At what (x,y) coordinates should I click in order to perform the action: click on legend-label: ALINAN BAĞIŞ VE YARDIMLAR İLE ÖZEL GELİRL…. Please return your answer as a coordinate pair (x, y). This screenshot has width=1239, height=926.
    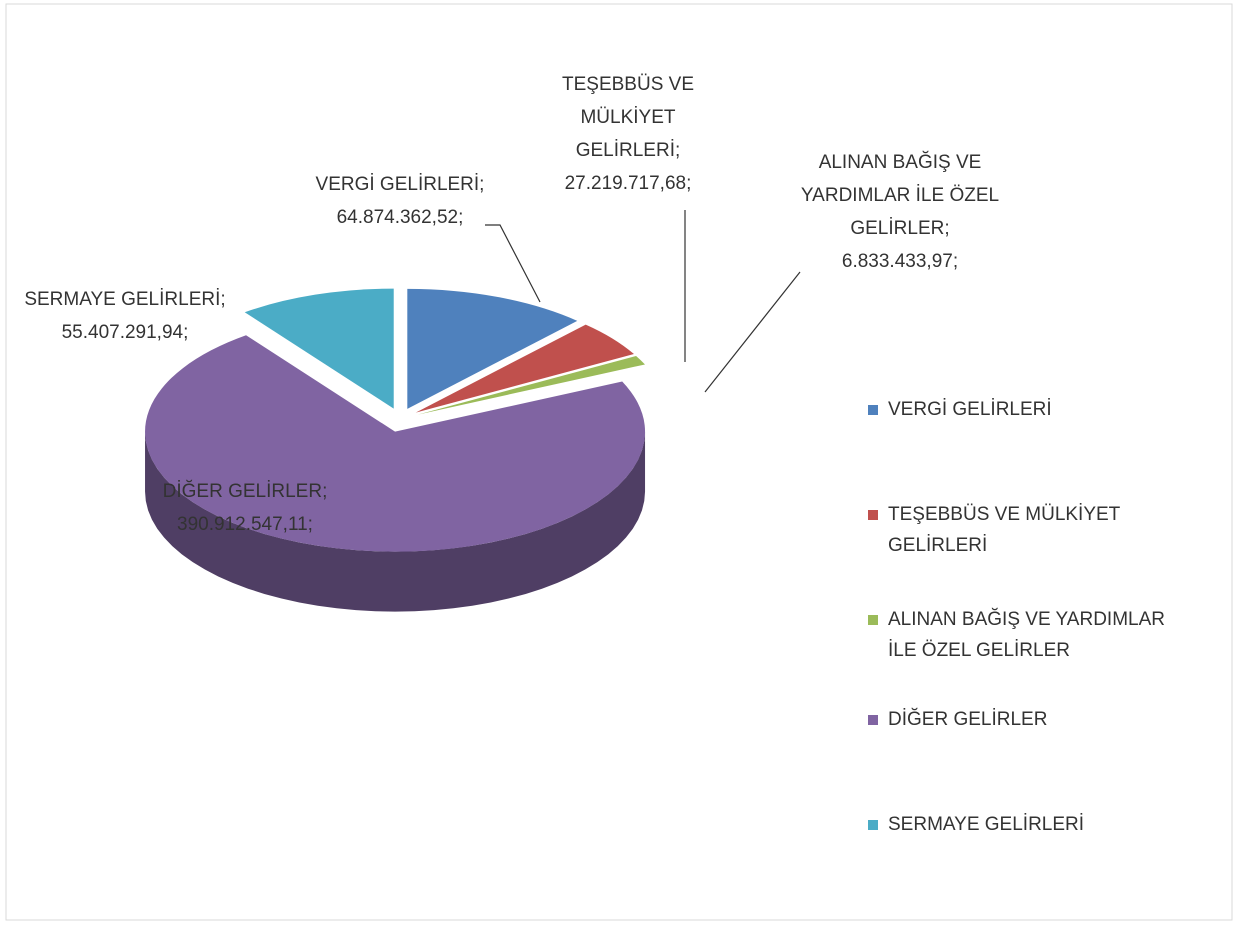
    Looking at the image, I should click on (1026, 634).